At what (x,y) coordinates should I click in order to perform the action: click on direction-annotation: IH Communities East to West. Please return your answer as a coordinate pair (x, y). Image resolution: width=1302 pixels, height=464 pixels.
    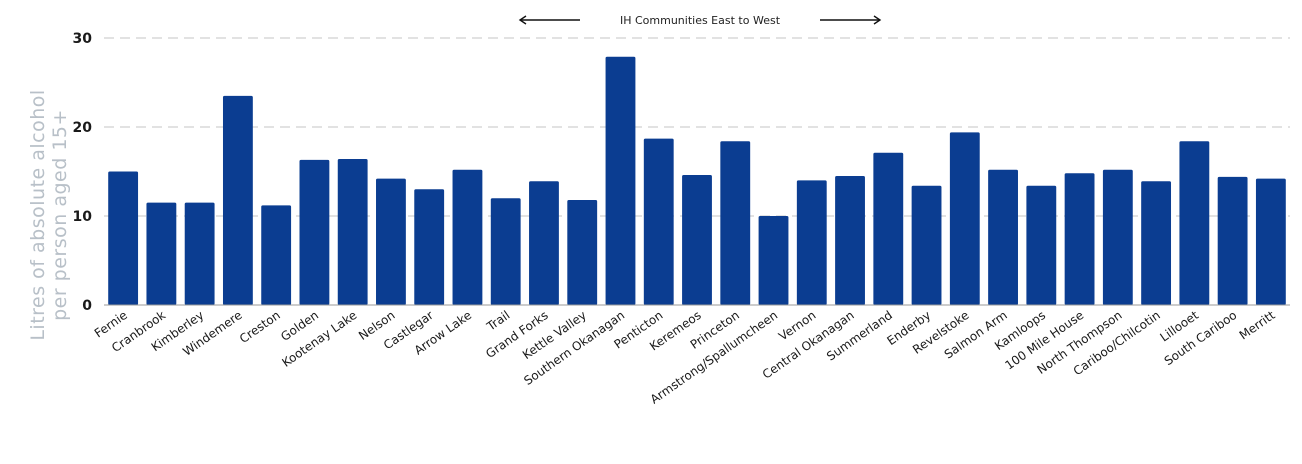
    Looking at the image, I should click on (700, 20).